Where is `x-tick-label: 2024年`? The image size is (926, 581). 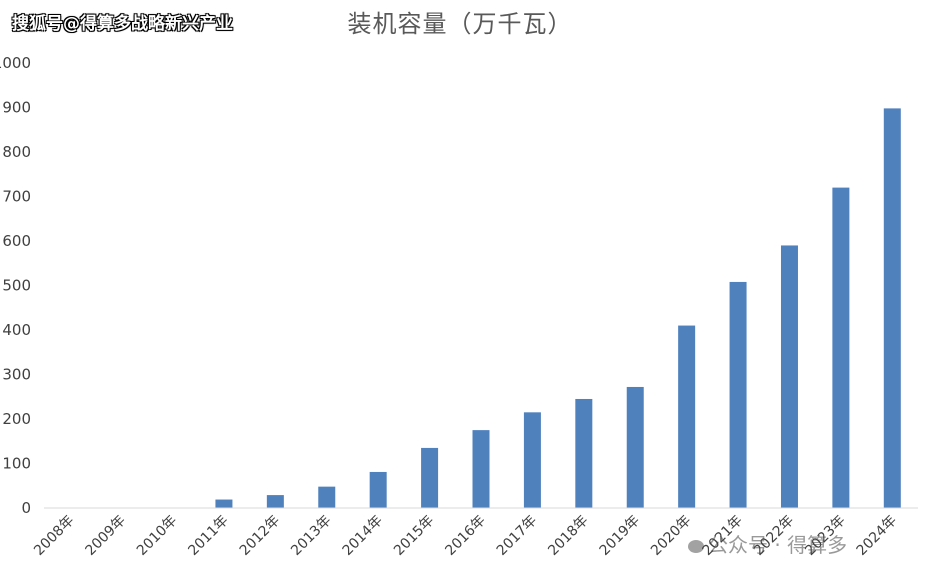
x-tick-label: 2024年 is located at coordinates (877, 536).